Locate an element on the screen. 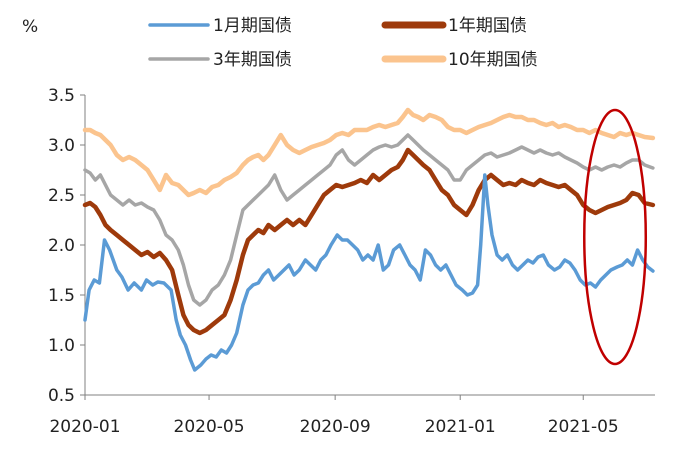 The image size is (675, 452). legend-label: 3年期国债 is located at coordinates (252, 60).